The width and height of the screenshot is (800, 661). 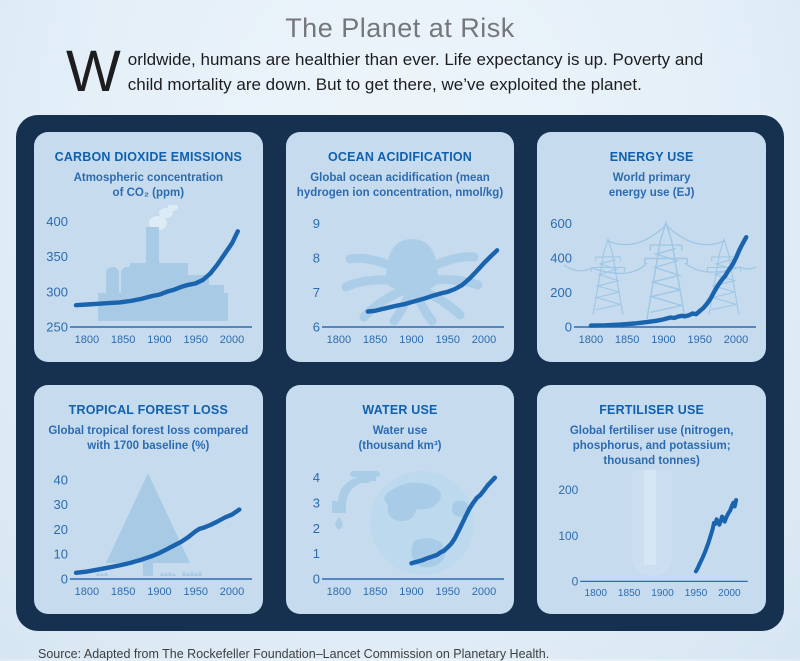 I want to click on y-tick-label: 3, so click(x=316, y=503).